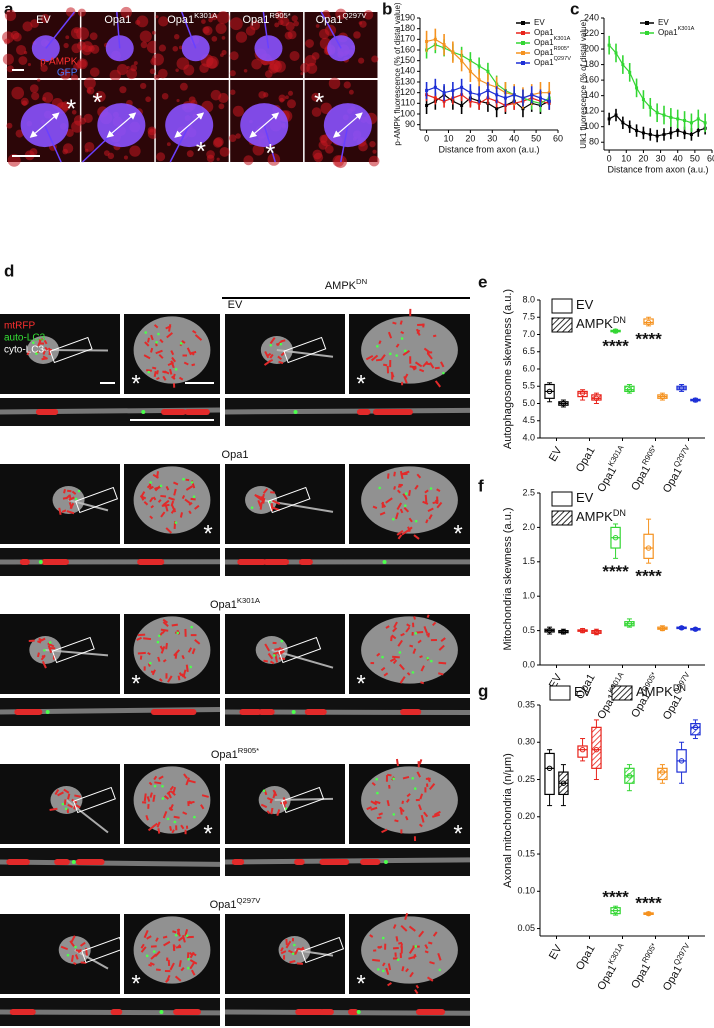  I want to click on x-tick-label: 50, so click(695, 158).